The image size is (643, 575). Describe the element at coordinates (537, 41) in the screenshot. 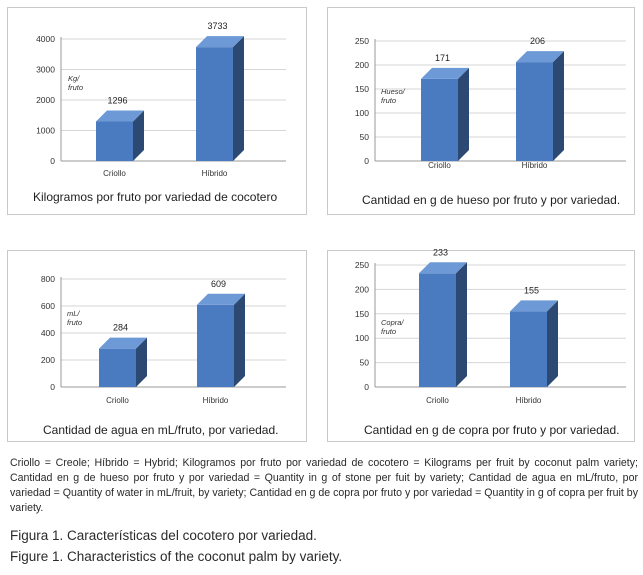

I see `data-label: 206` at that location.